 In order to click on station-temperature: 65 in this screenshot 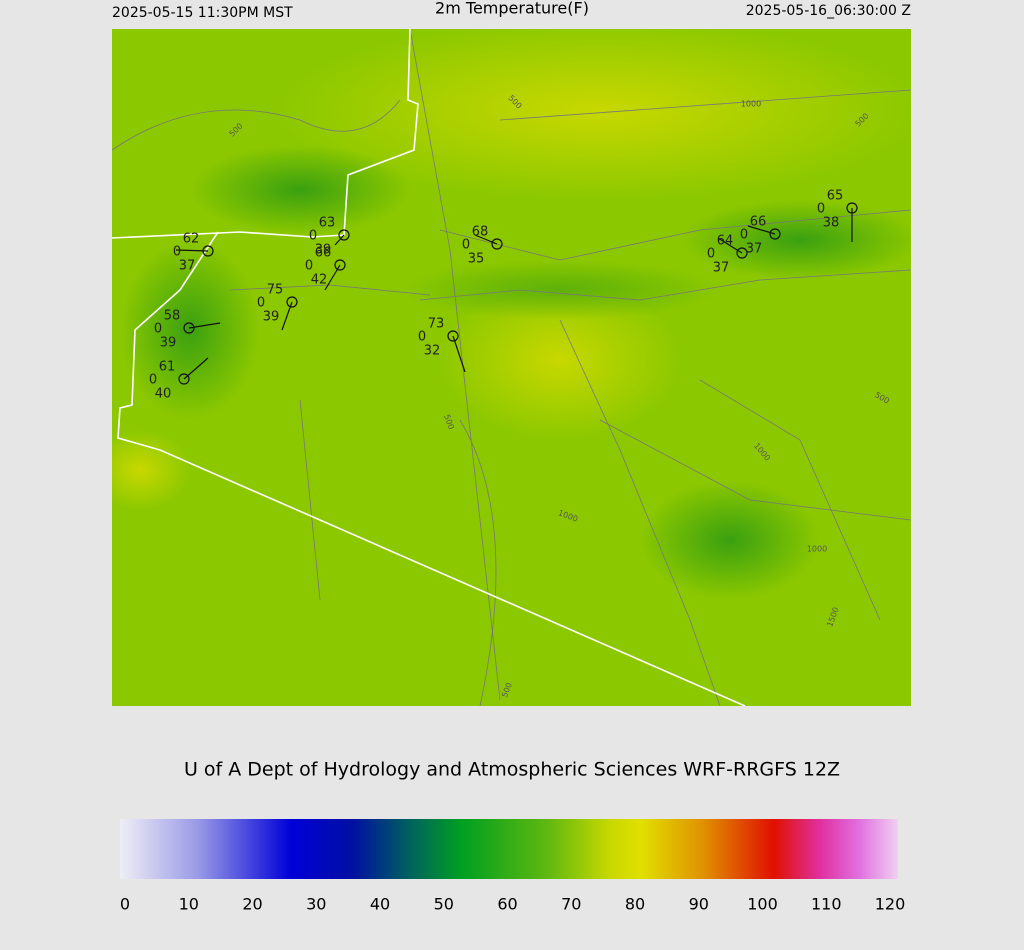, I will do `click(835, 196)`.